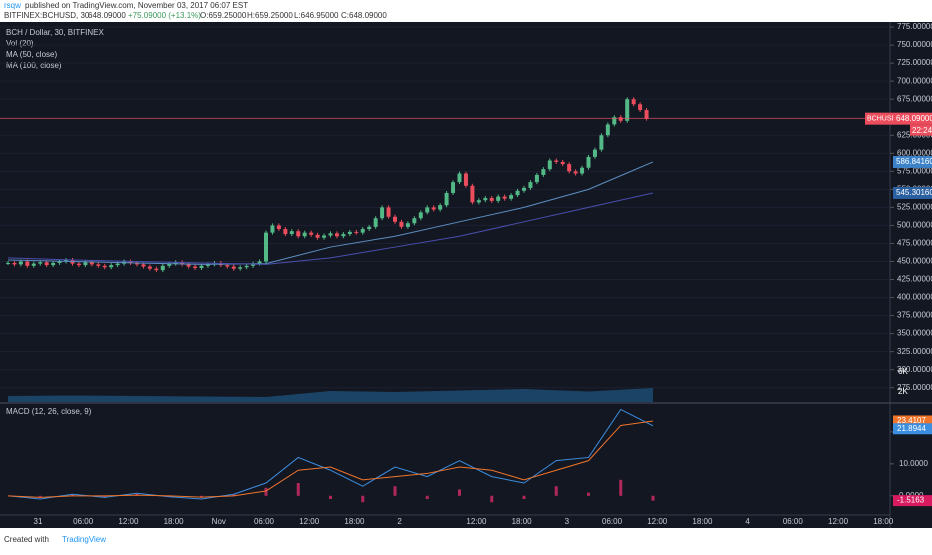 The height and width of the screenshot is (555, 932). Describe the element at coordinates (399, 521) in the screenshot. I see `x-tick-label: 2` at that location.